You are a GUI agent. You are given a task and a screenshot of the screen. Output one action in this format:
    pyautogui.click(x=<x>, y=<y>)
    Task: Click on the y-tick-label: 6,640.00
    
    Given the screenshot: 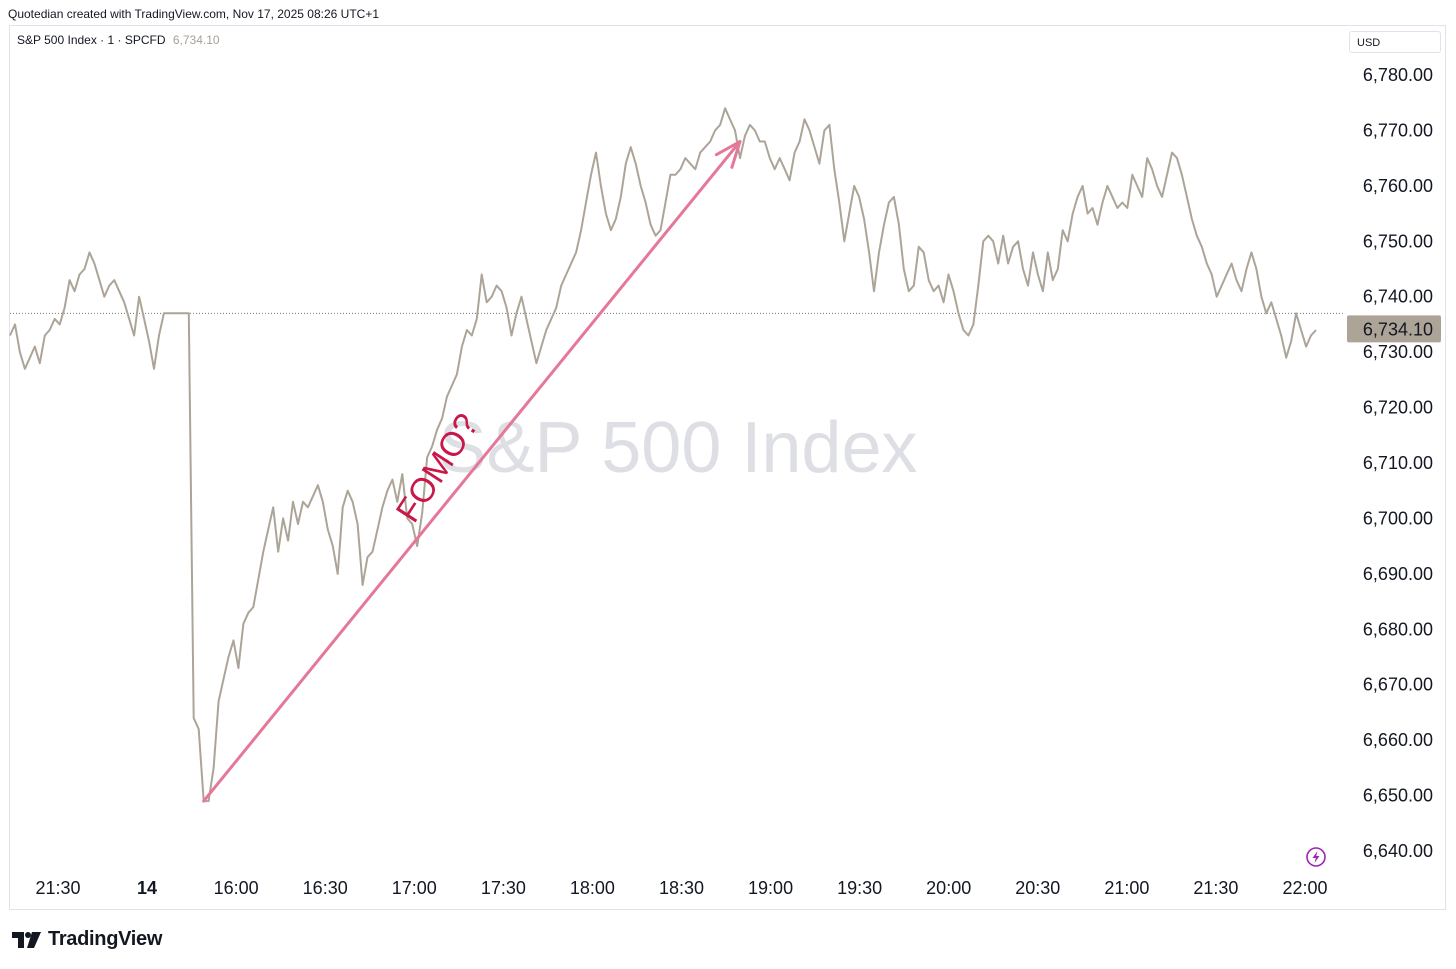 What is the action you would take?
    pyautogui.click(x=1398, y=851)
    